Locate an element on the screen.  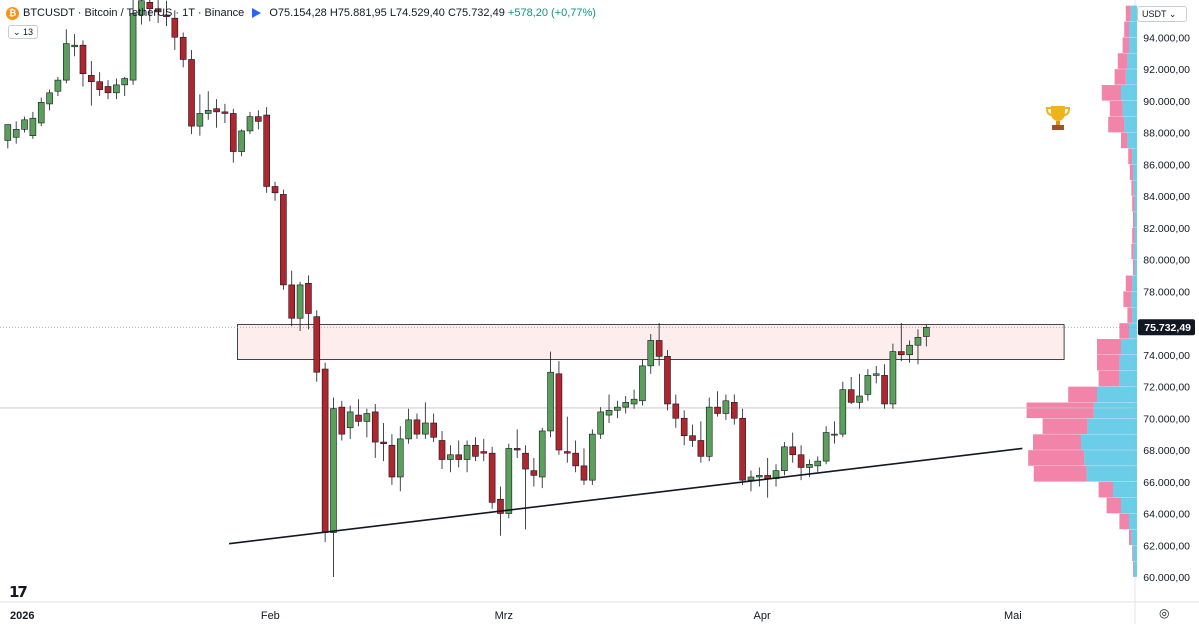
y-tick-label: 80.000,00 is located at coordinates (1166, 261).